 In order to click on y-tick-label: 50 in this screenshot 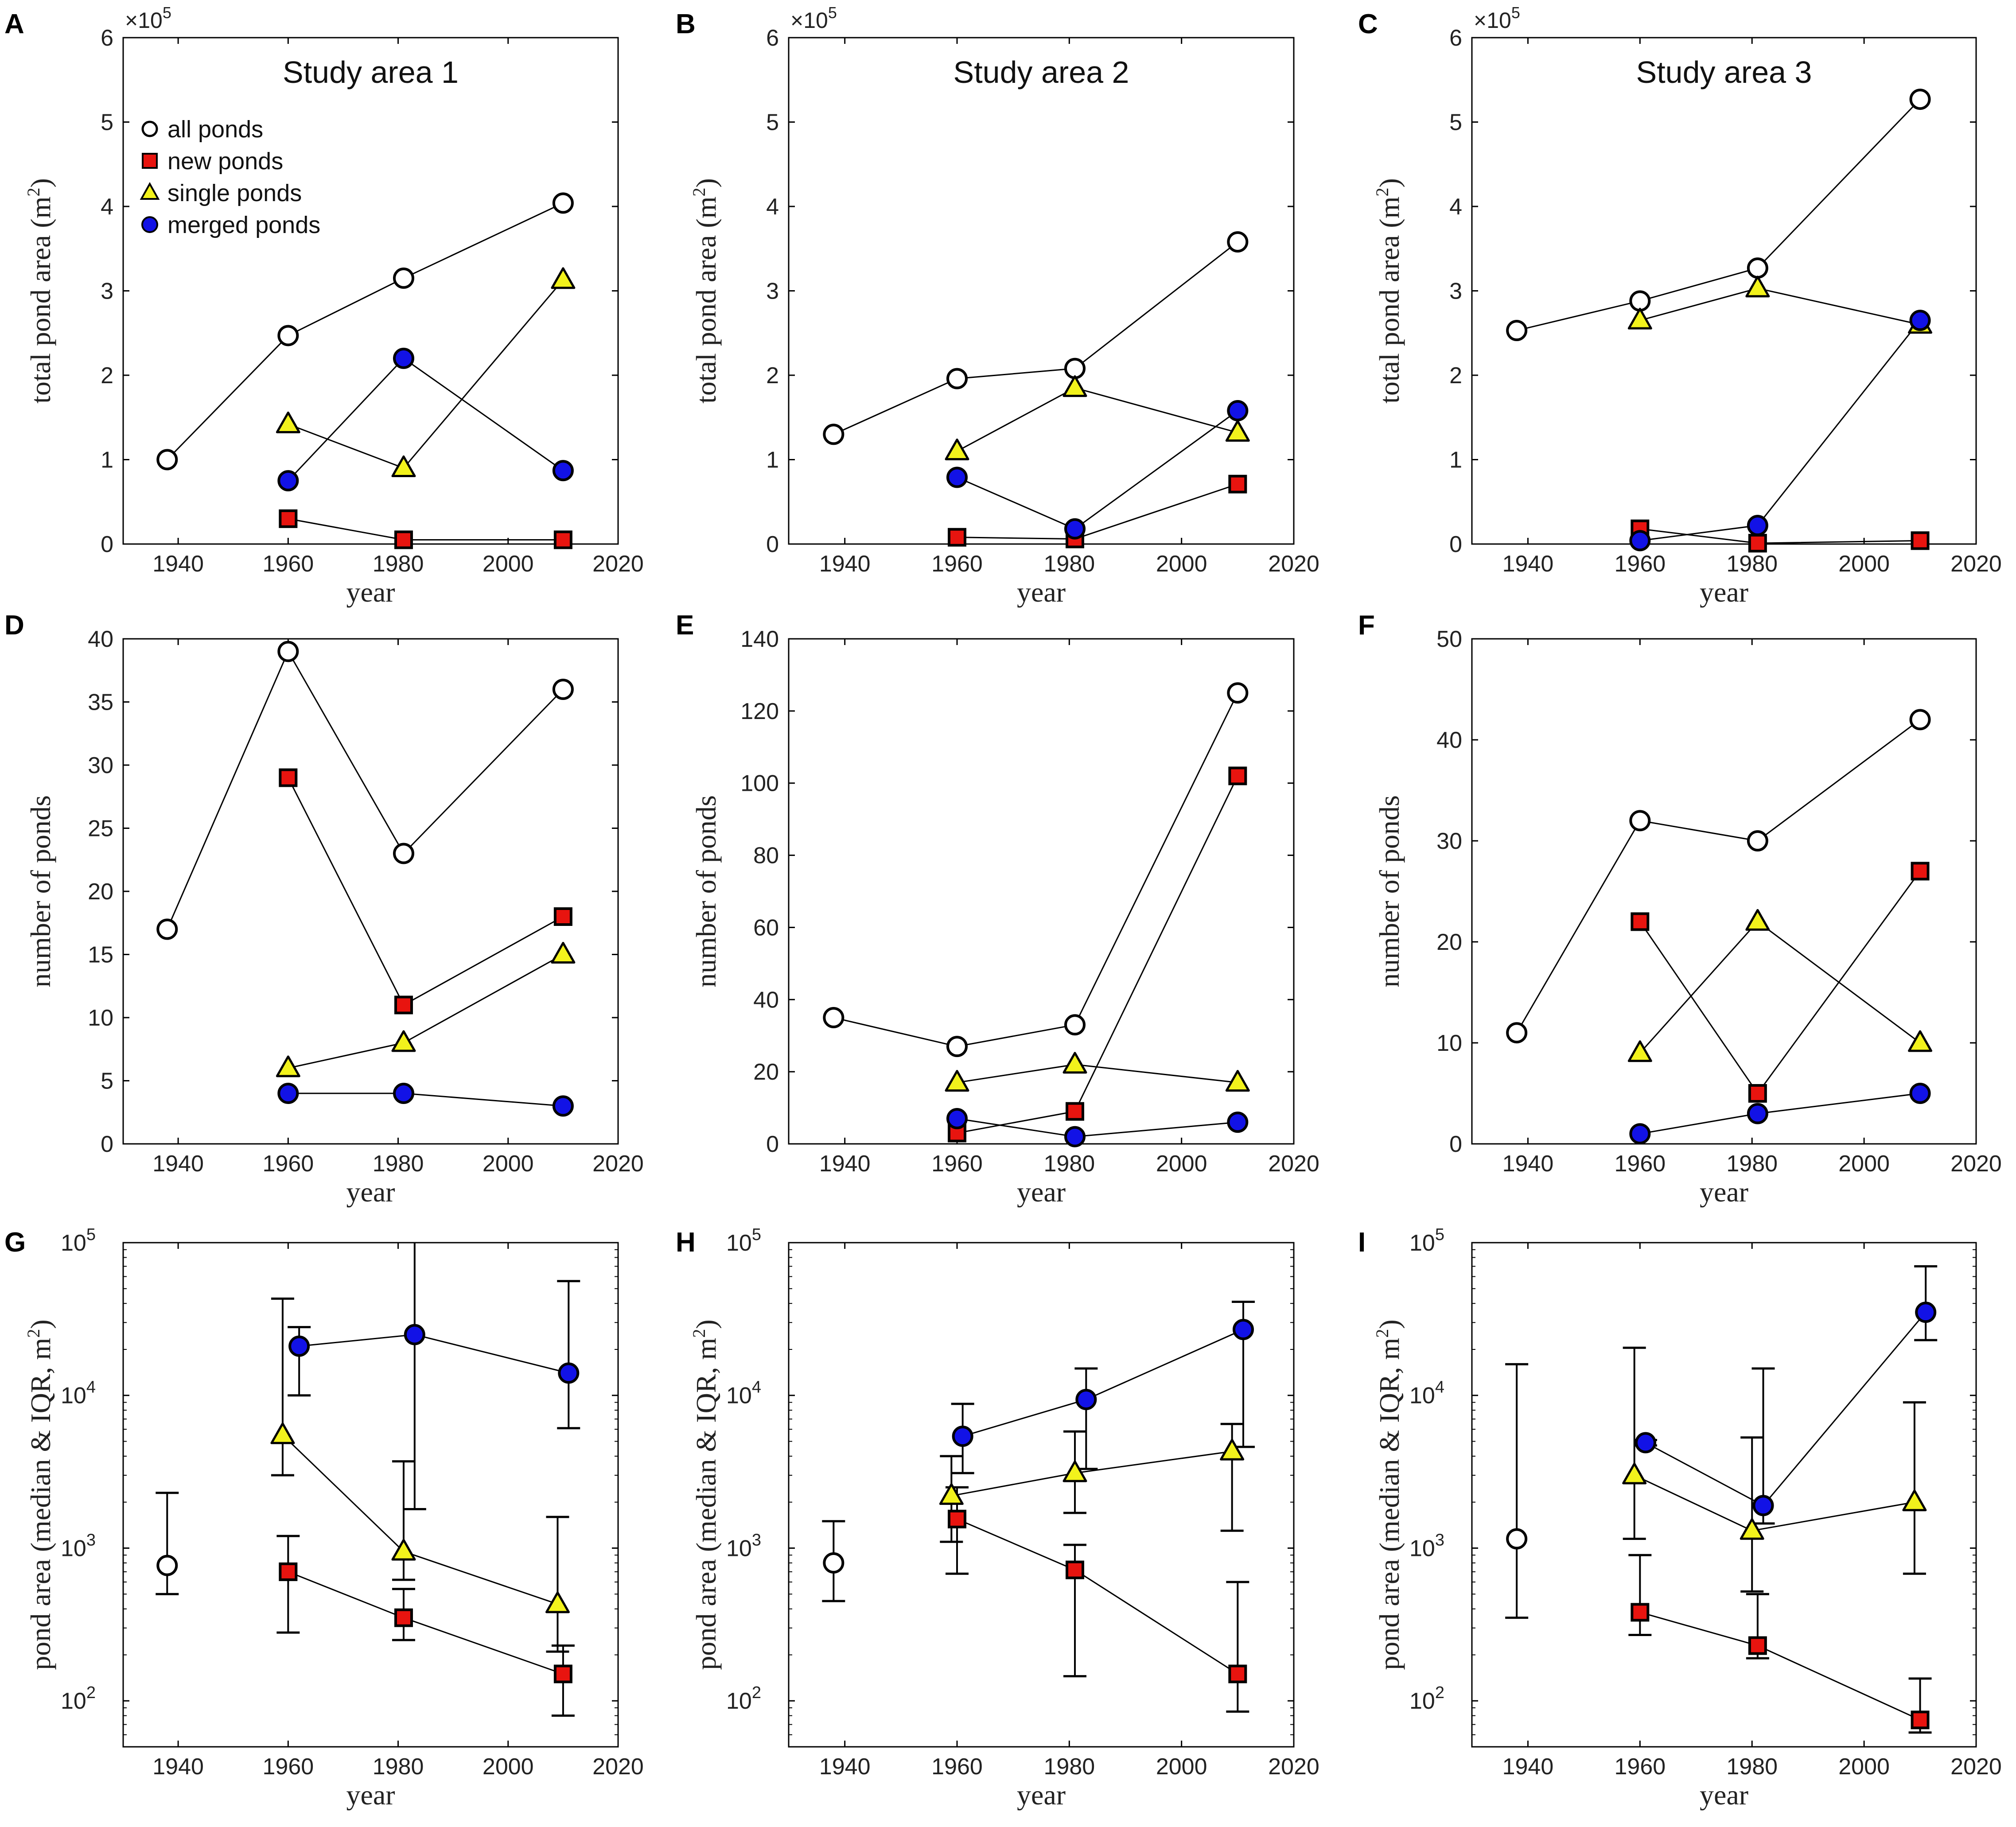, I will do `click(1449, 639)`.